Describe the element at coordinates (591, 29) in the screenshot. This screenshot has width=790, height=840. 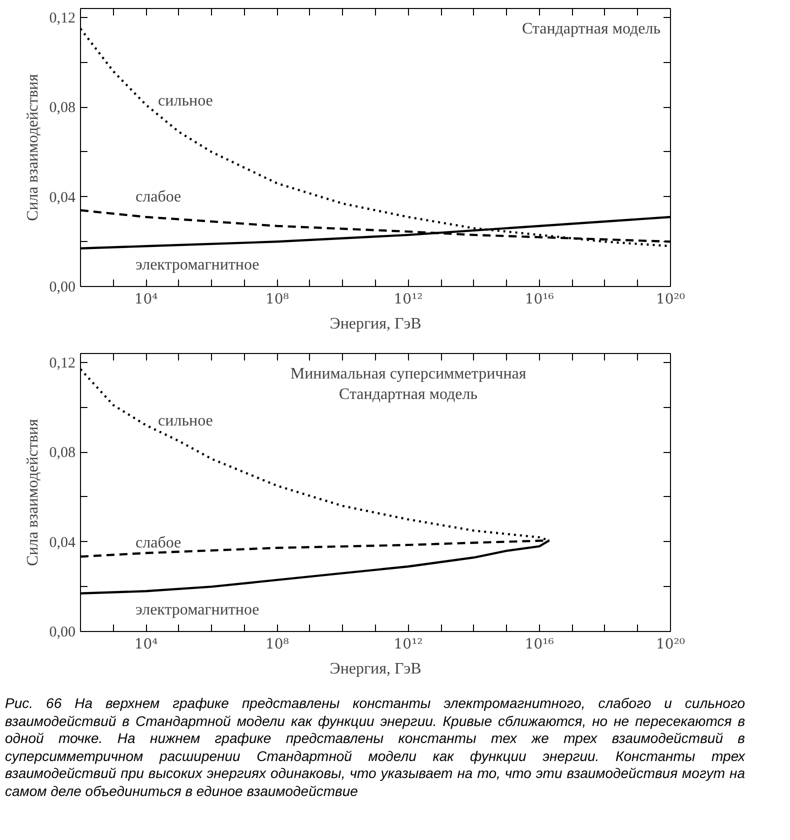
I see `text: Стандартная модель` at that location.